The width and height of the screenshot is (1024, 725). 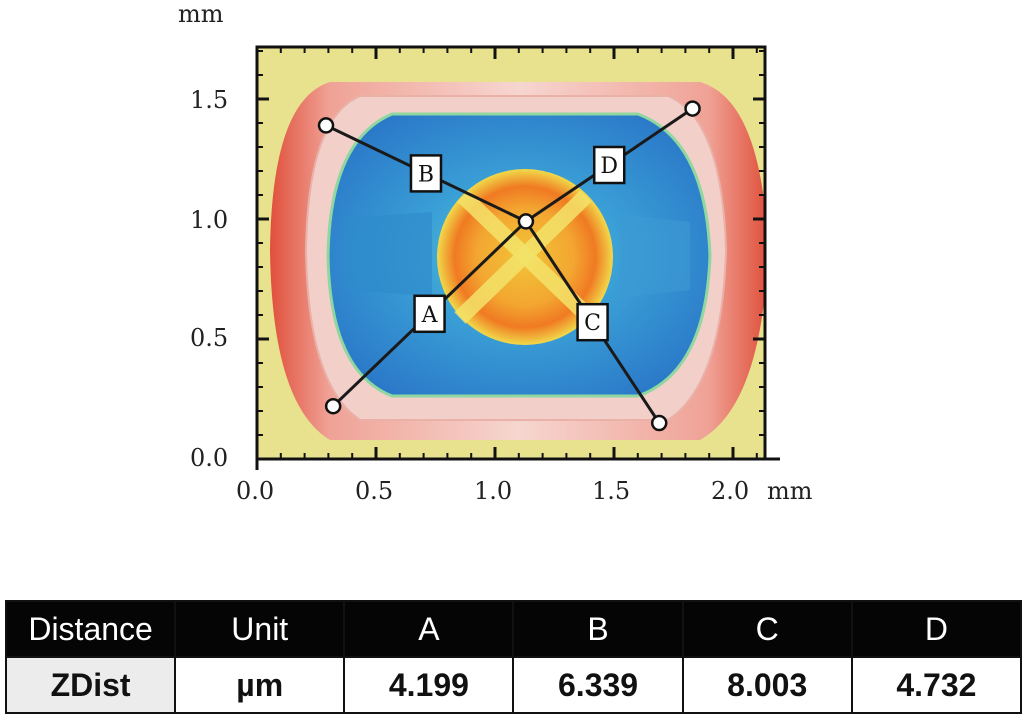 I want to click on value-b: 6.339, so click(x=598, y=685).